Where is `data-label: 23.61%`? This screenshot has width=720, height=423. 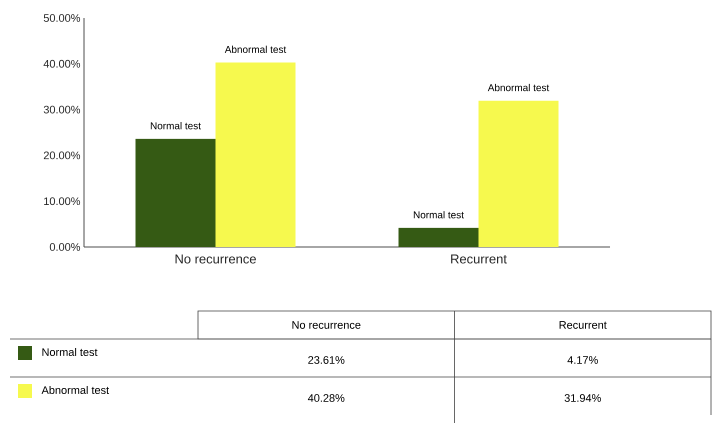 data-label: 23.61% is located at coordinates (326, 360).